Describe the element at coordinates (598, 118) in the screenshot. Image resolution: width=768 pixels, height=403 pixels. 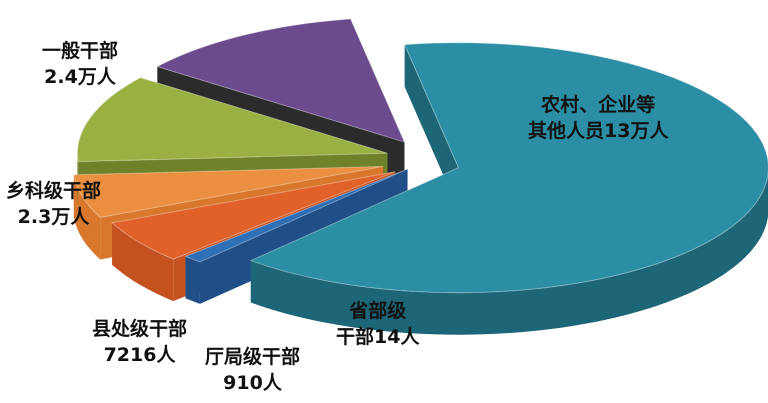
I see `label-other: 农村、企业等 其他人员13万人` at that location.